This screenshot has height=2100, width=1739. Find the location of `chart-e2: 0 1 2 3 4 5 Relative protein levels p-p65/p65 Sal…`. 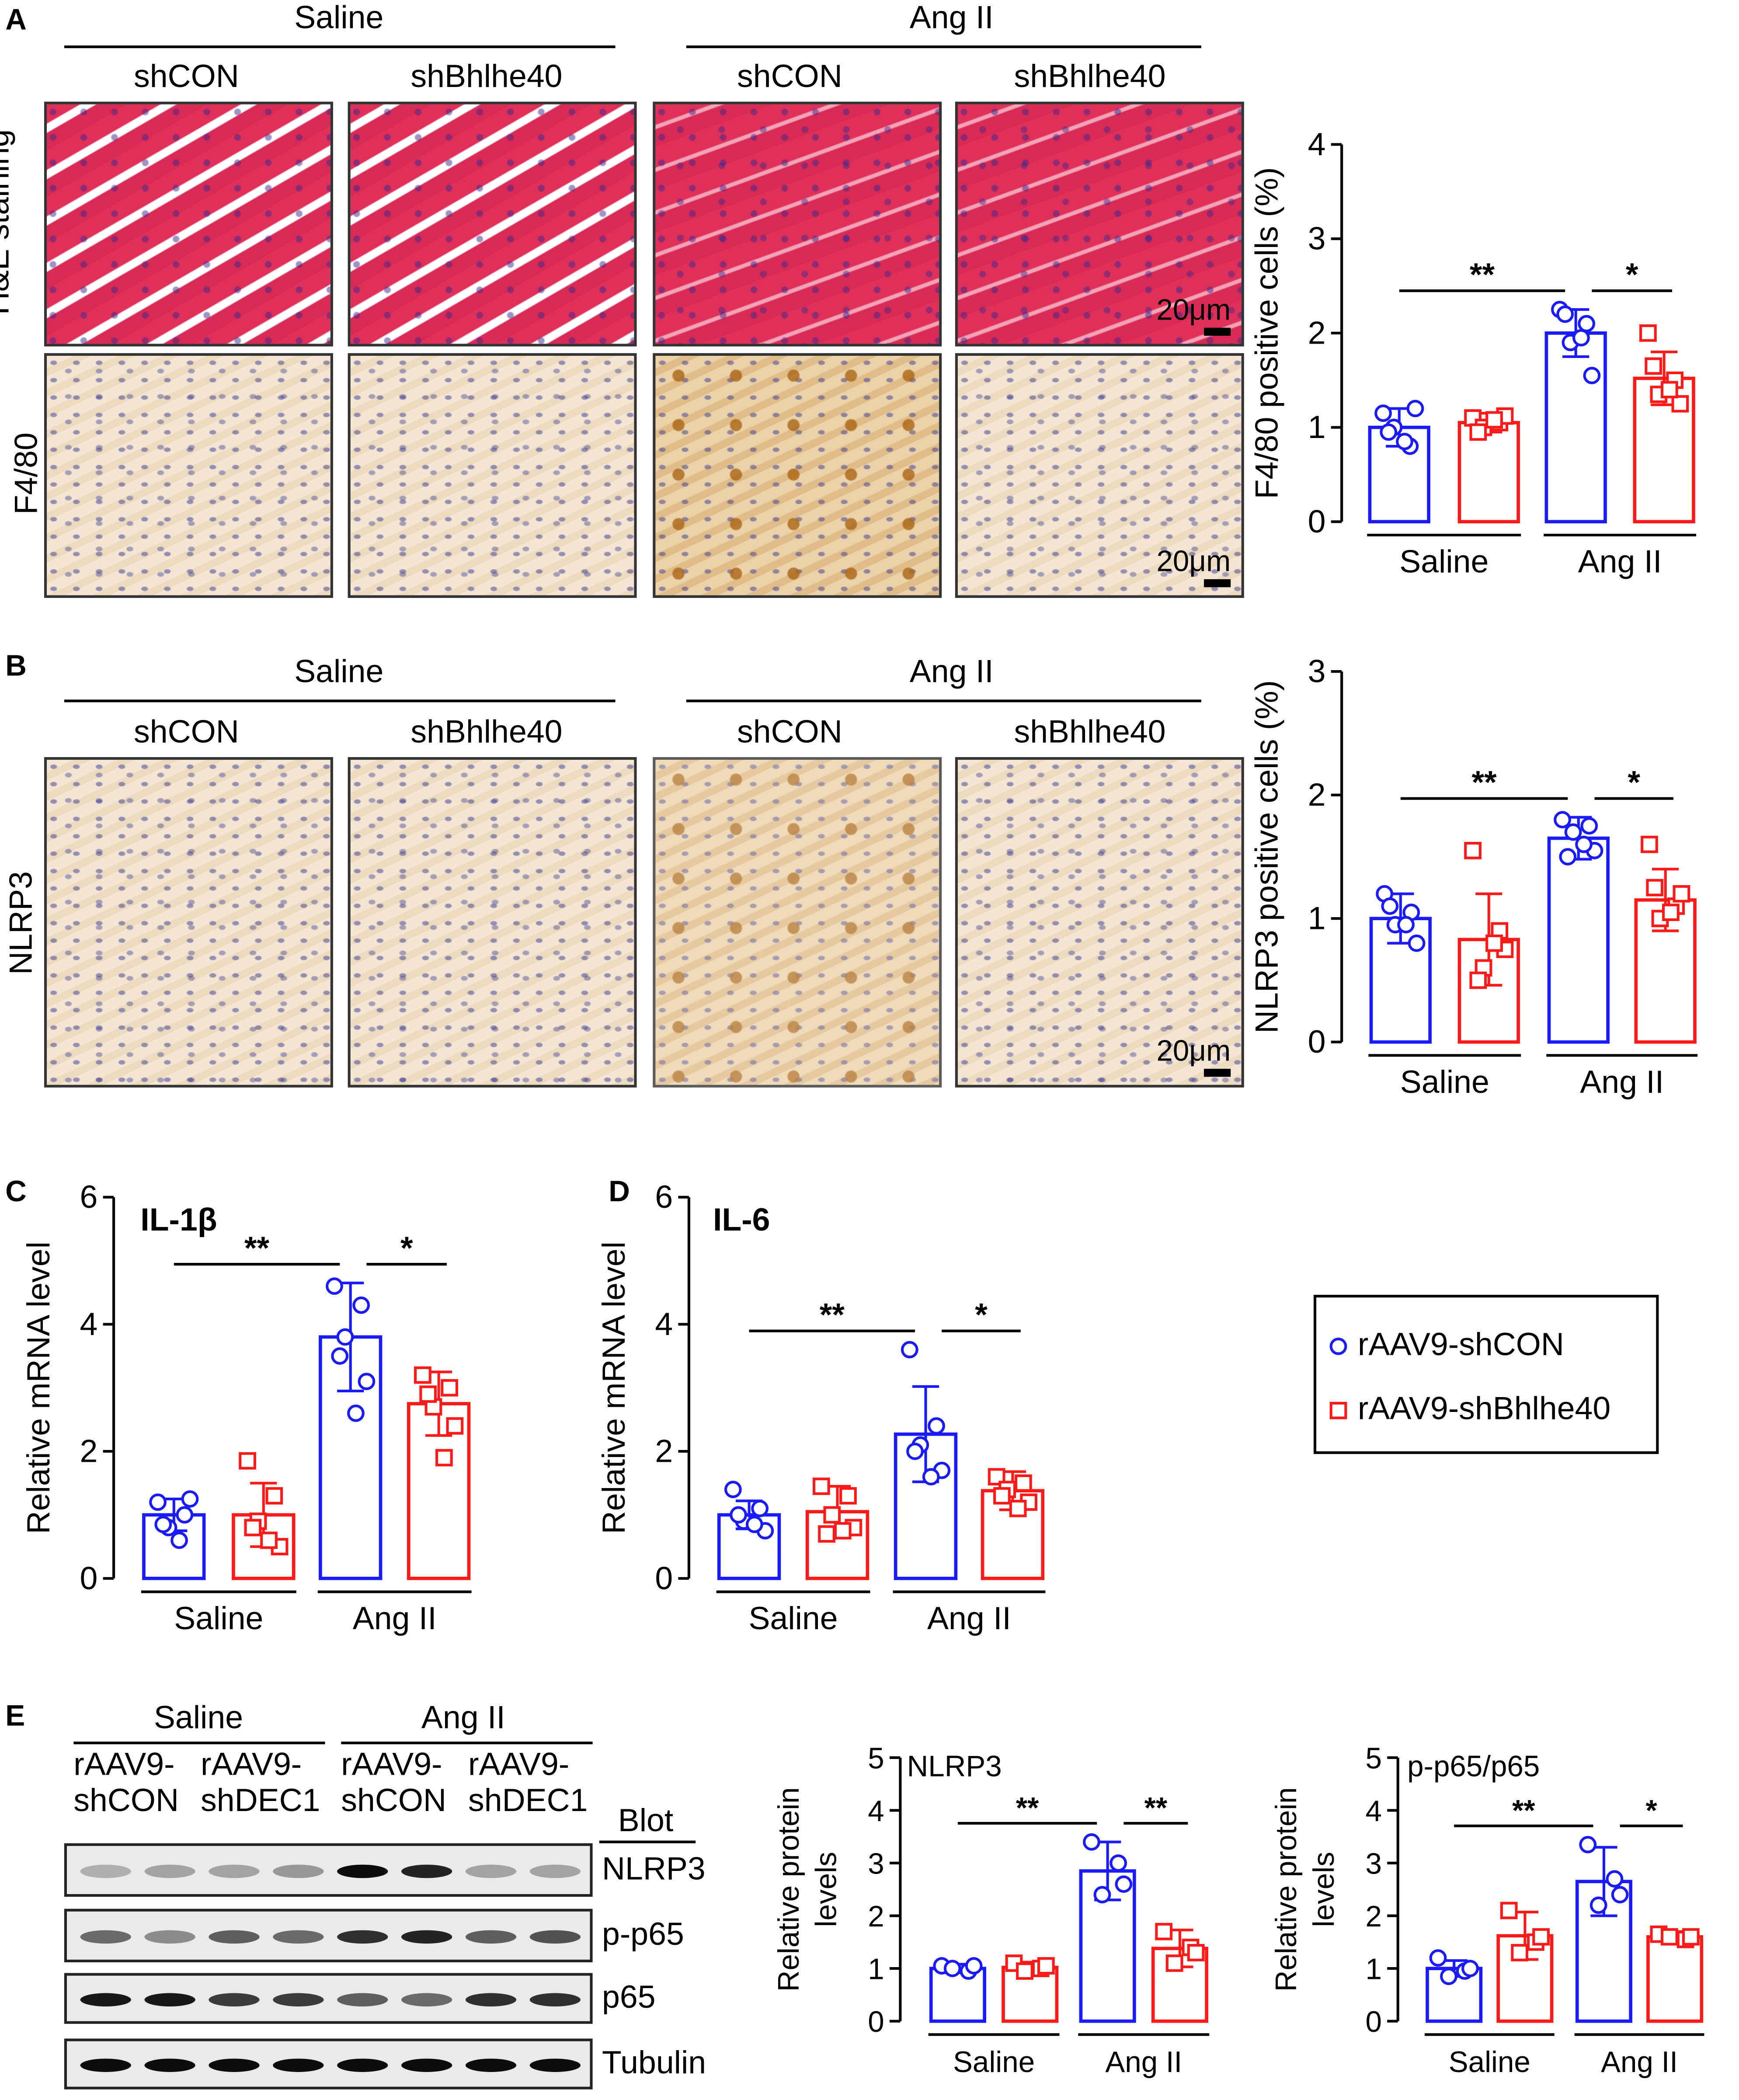

chart-e2: 0 1 2 3 4 5 Relative protein levels p-p65/p65 Sal… is located at coordinates (1487, 1910).